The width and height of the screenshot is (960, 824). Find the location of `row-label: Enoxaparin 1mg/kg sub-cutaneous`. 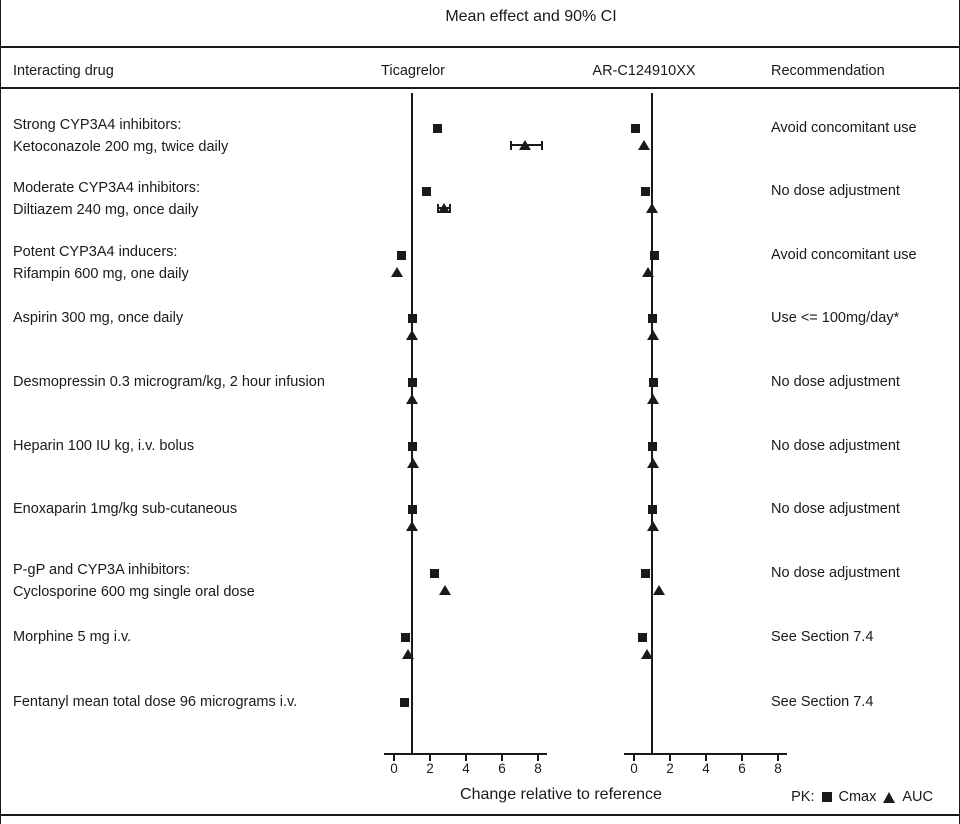

row-label: Enoxaparin 1mg/kg sub-cutaneous is located at coordinates (125, 509).